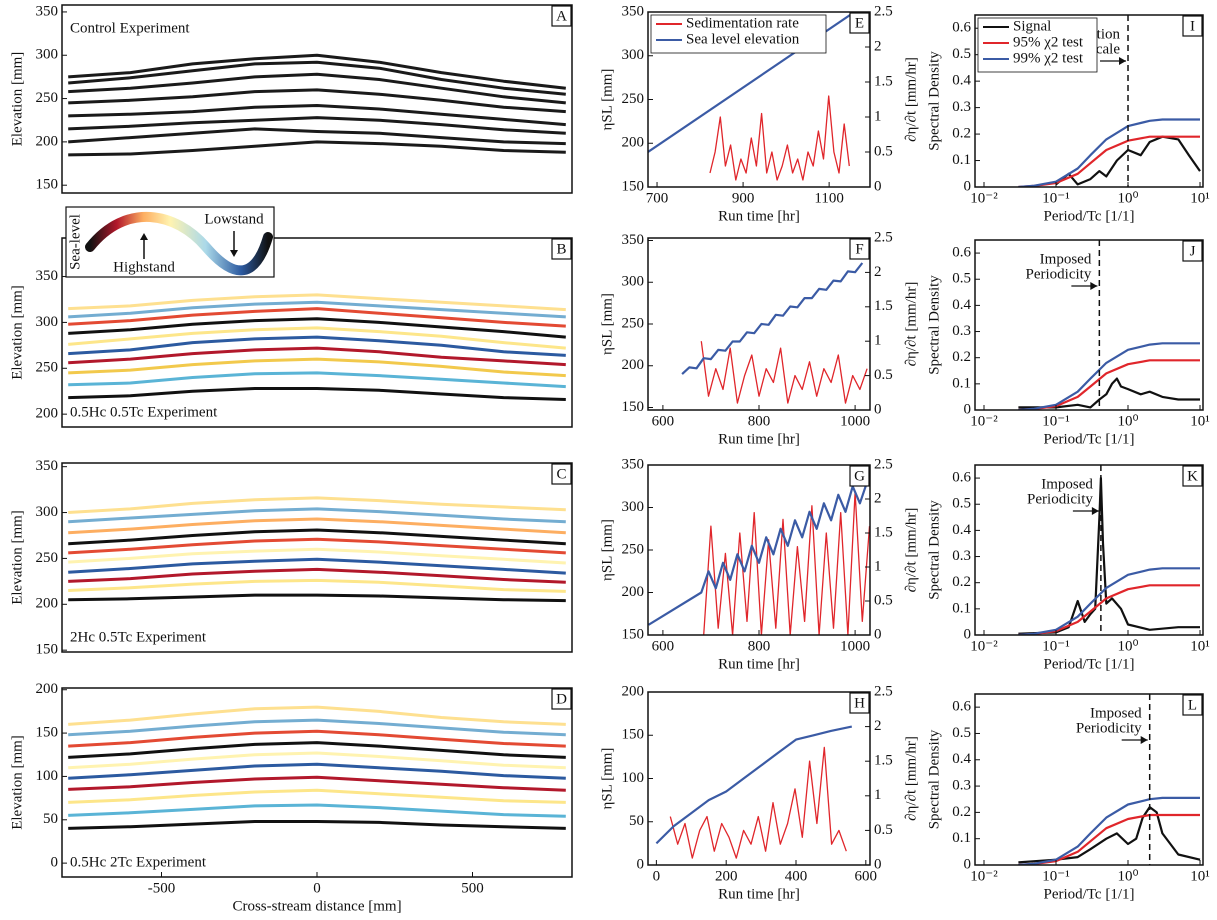  What do you see at coordinates (47, 604) in the screenshot?
I see `y-tick-label: 200` at bounding box center [47, 604].